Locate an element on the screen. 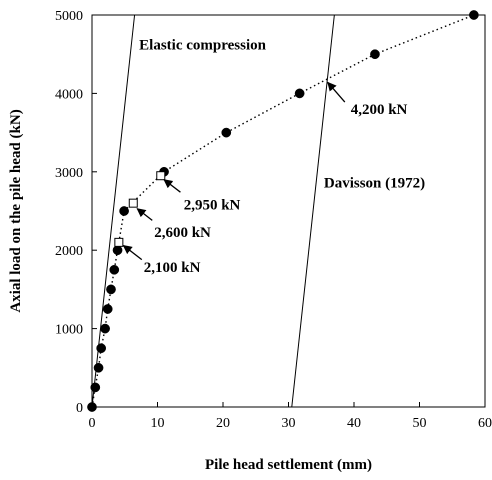 The height and width of the screenshot is (480, 492). annotation-label: 2,100 kN is located at coordinates (172, 268).